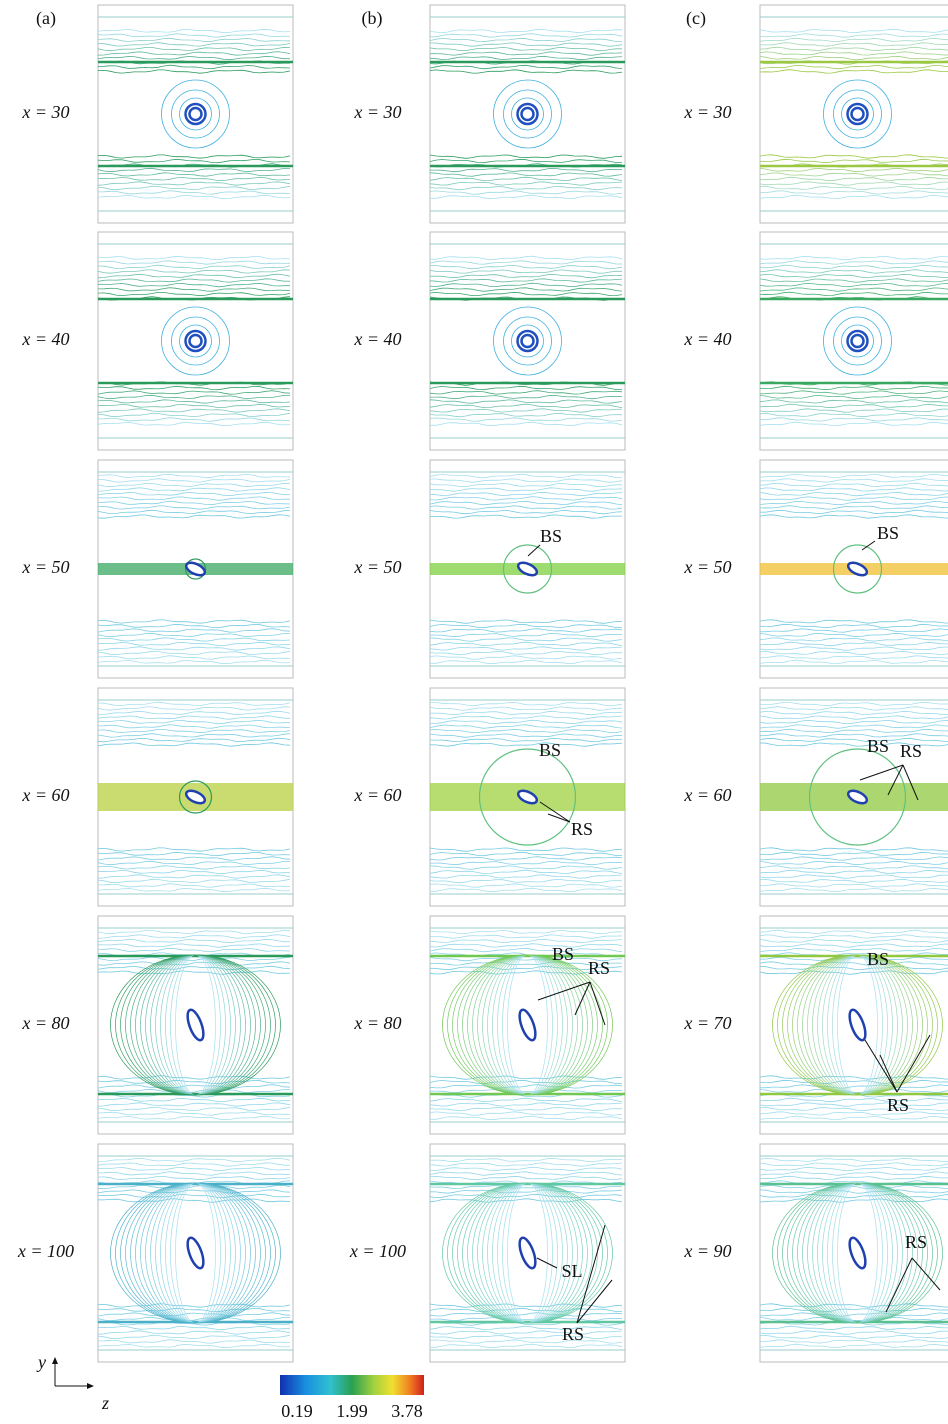 Image resolution: width=948 pixels, height=1424 pixels. I want to click on station-label: x = 100, so click(377, 1251).